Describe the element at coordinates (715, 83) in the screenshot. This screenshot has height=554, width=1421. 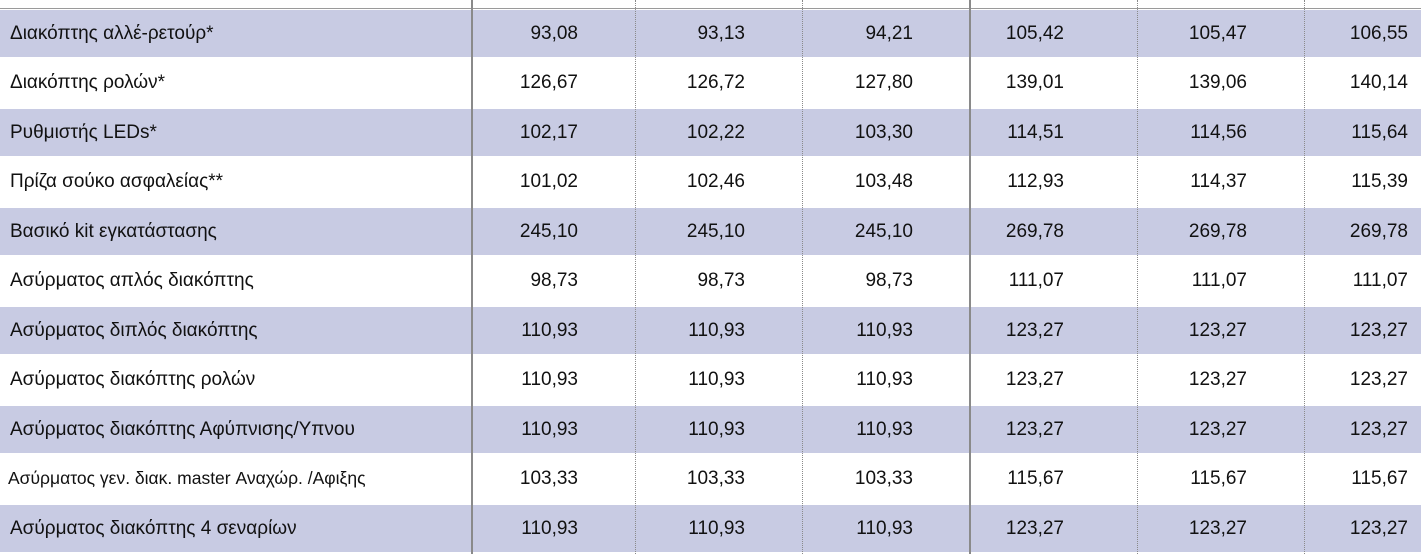
I see `price-cell: 126,72` at that location.